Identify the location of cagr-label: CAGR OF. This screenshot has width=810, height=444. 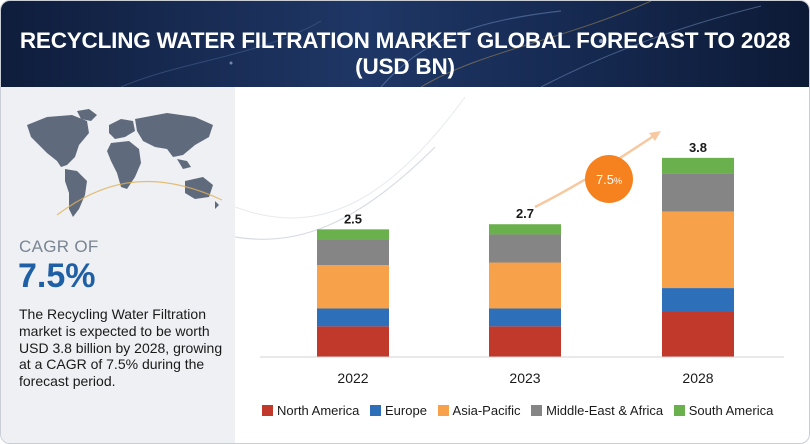
(59, 246).